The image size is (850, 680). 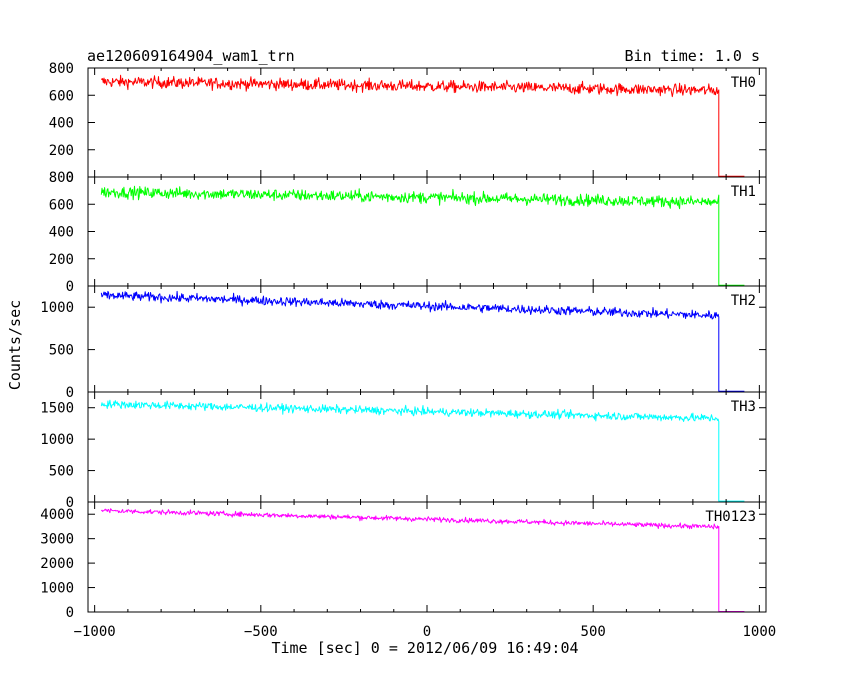 What do you see at coordinates (261, 632) in the screenshot?
I see `x-tick-label: −500` at bounding box center [261, 632].